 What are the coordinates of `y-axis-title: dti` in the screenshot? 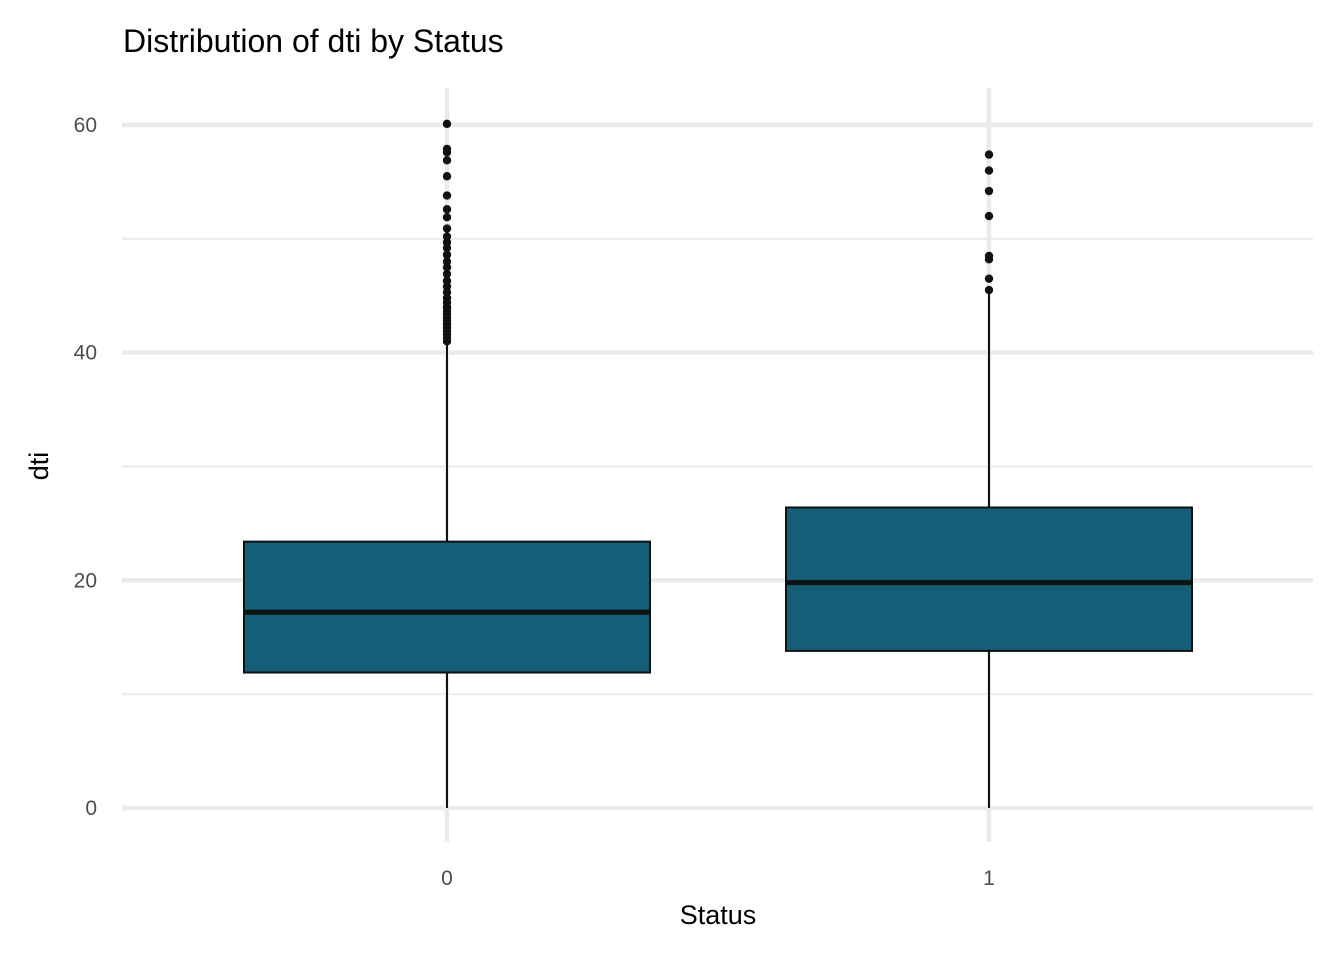 It's located at (39, 466).